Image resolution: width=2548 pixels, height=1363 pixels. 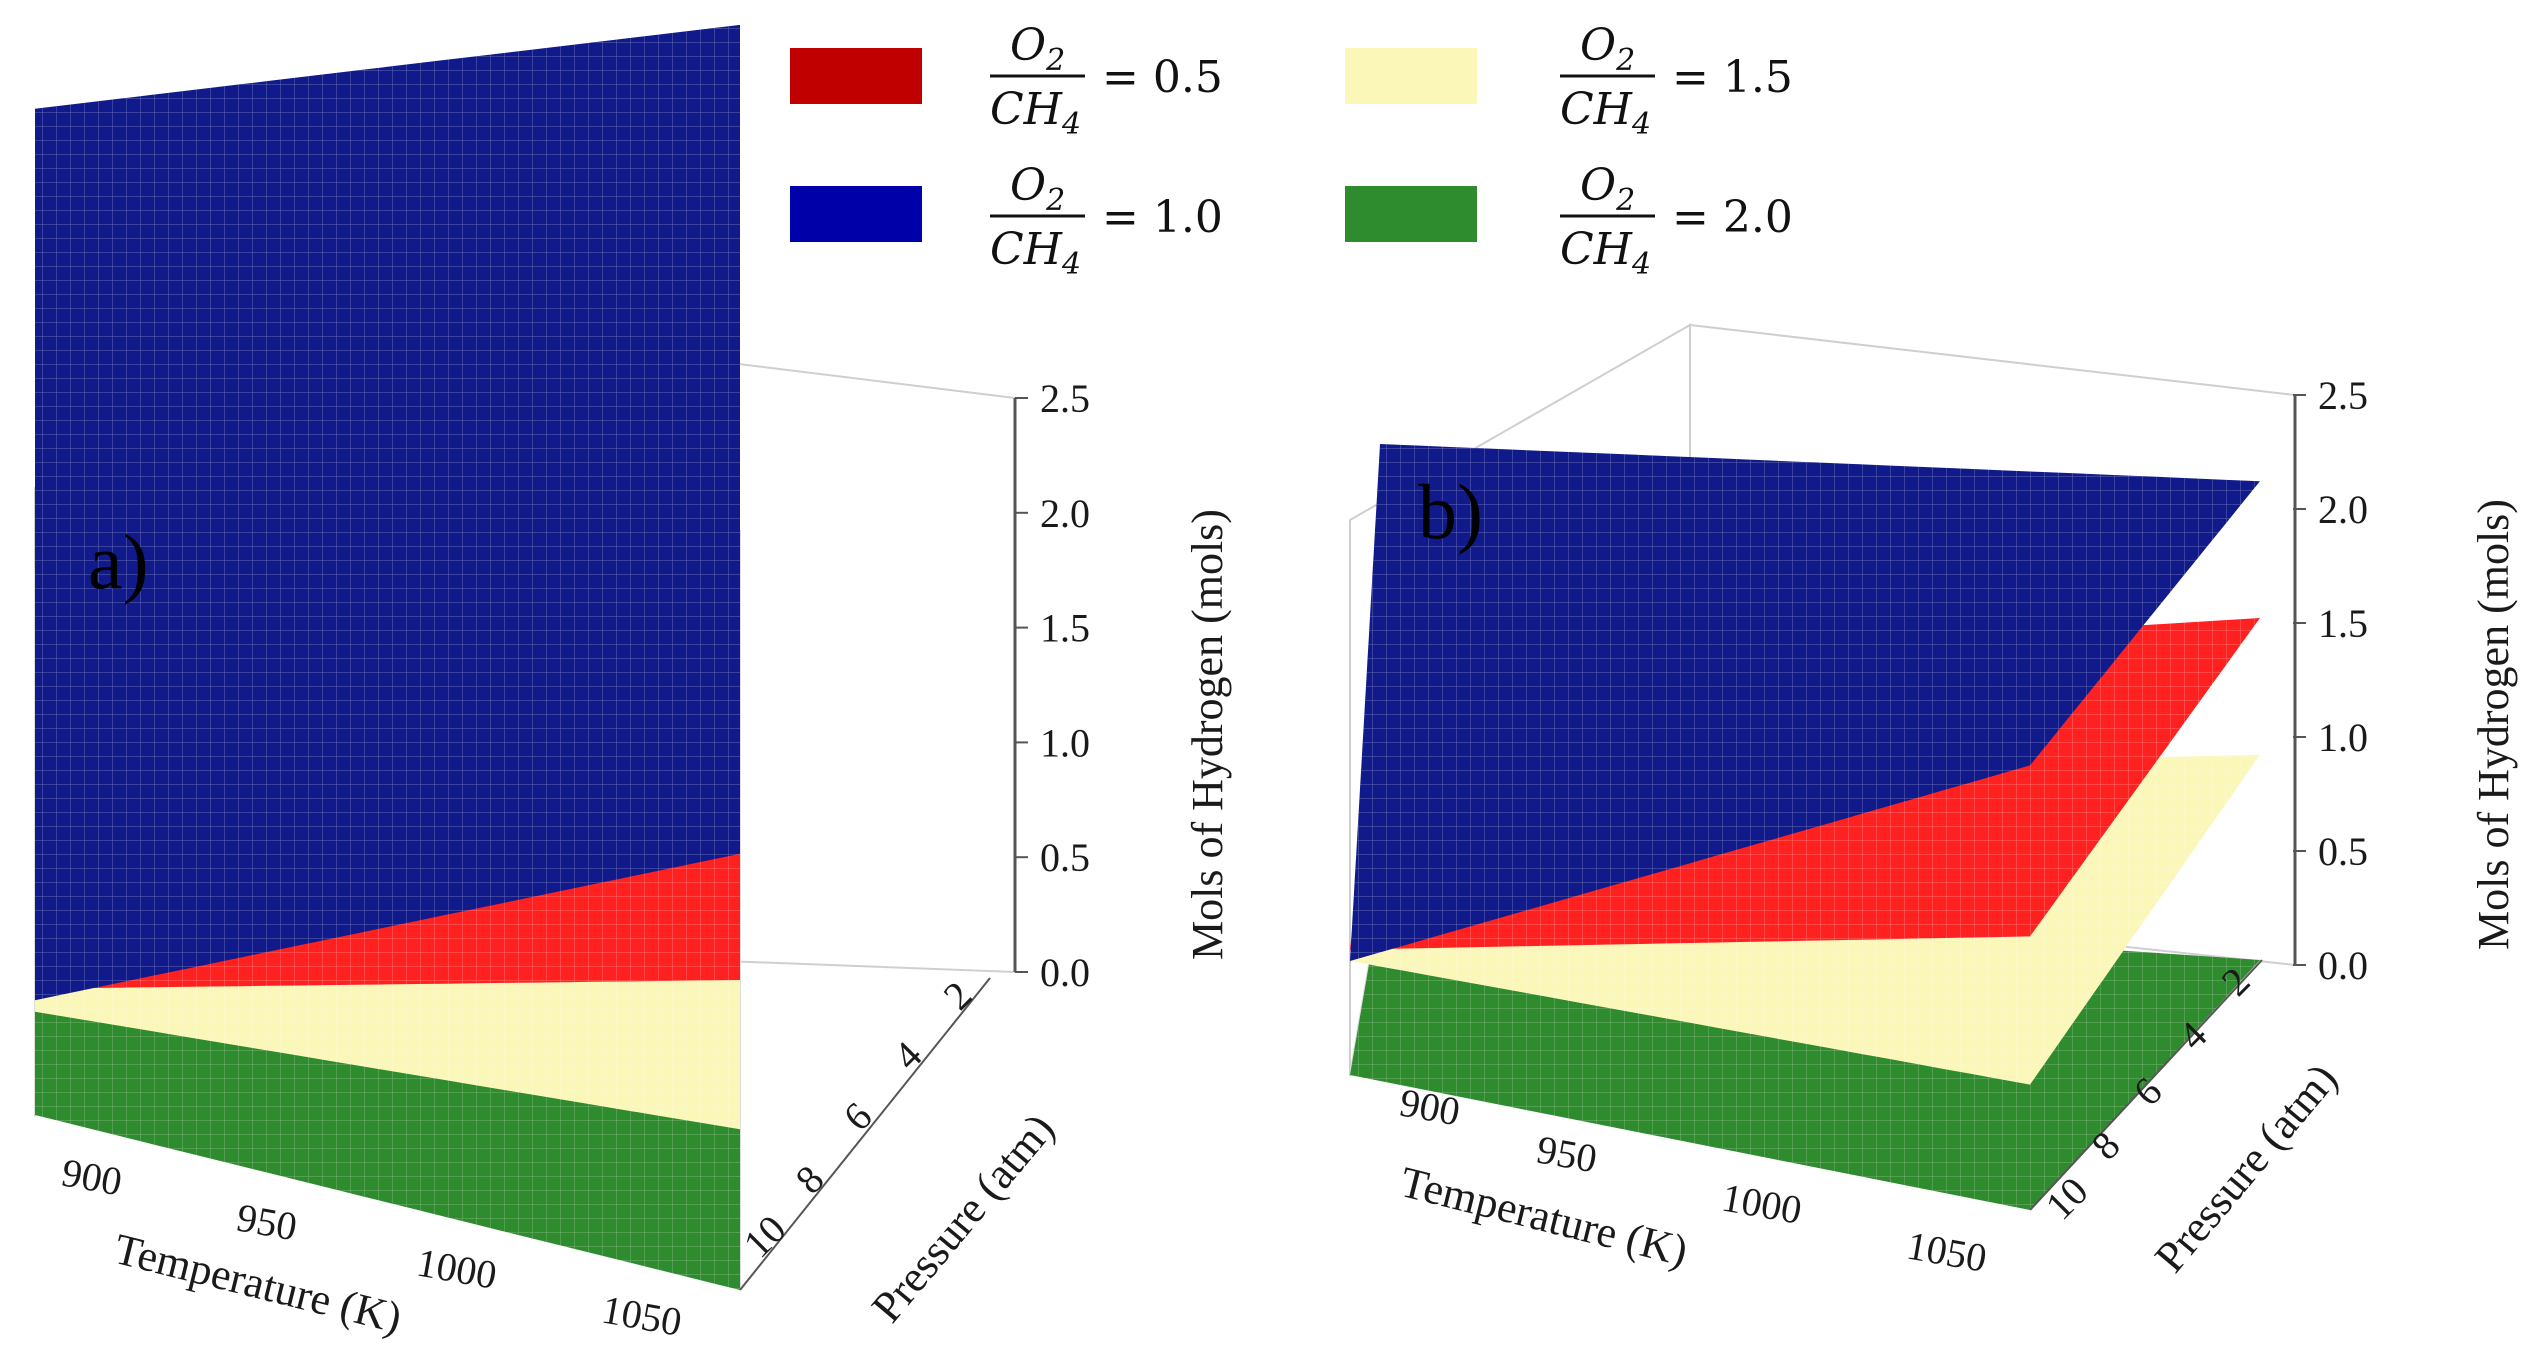 What do you see at coordinates (765, 1236) in the screenshot?
I see `y-tick-label: 10` at bounding box center [765, 1236].